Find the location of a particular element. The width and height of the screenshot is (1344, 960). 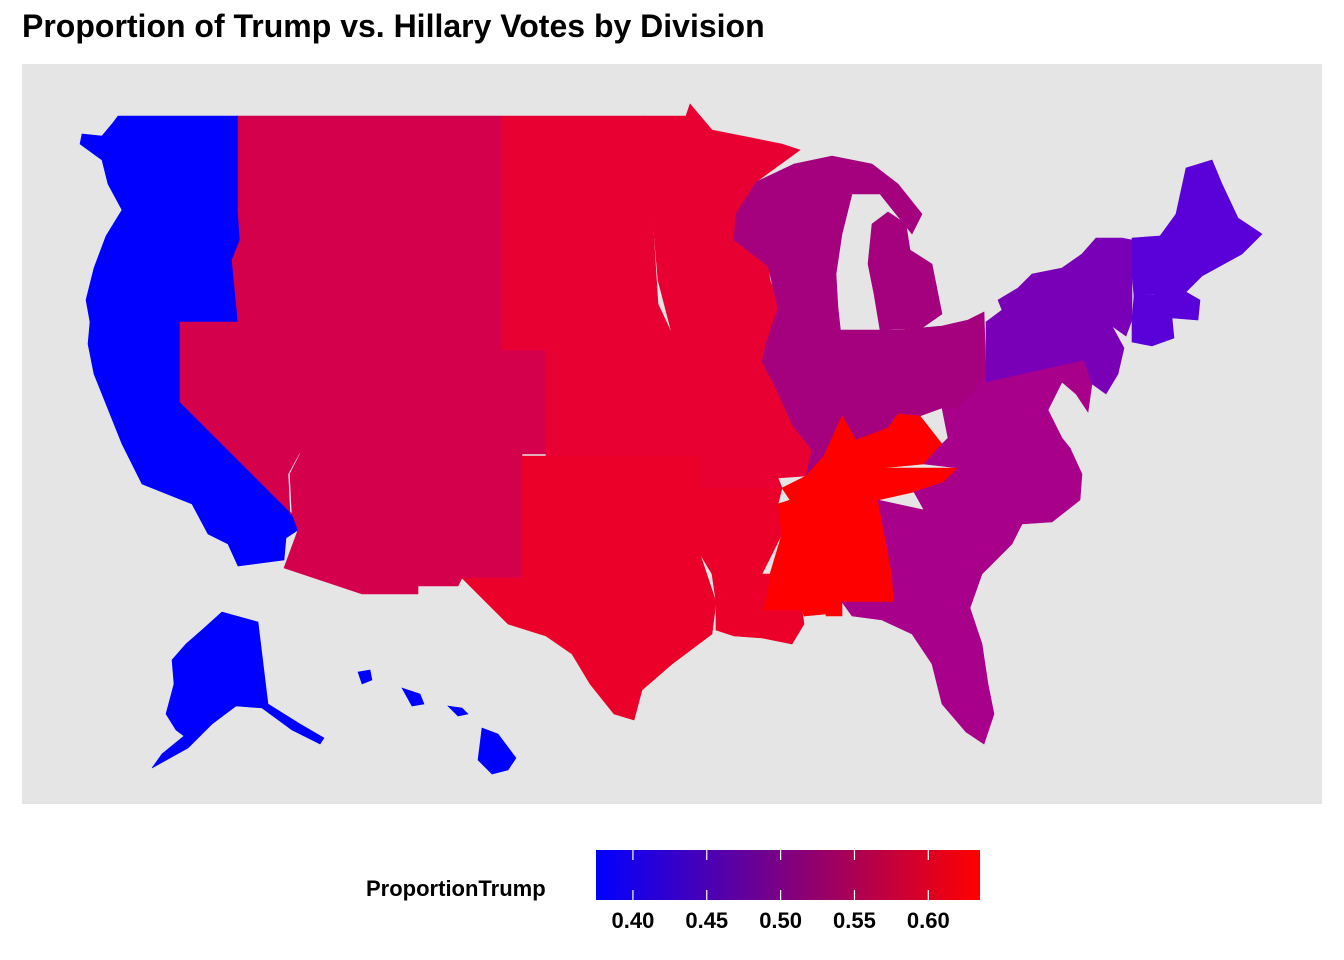

division-west-north-central is located at coordinates (657, 296).